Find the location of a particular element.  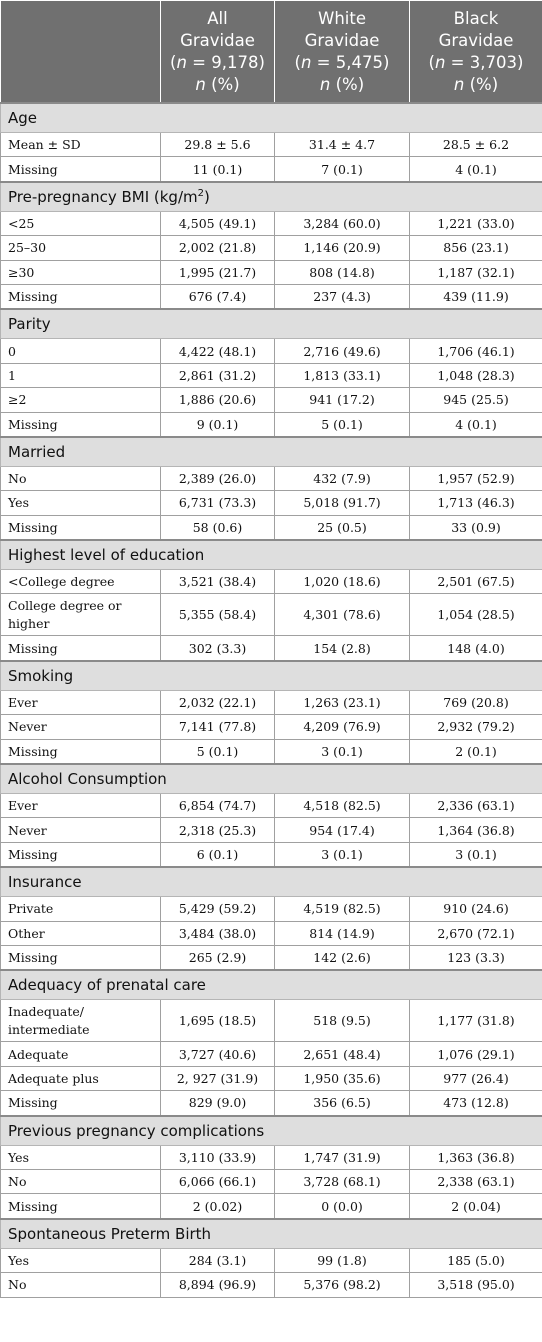

section-header-row: Parity is located at coordinates (271, 324).